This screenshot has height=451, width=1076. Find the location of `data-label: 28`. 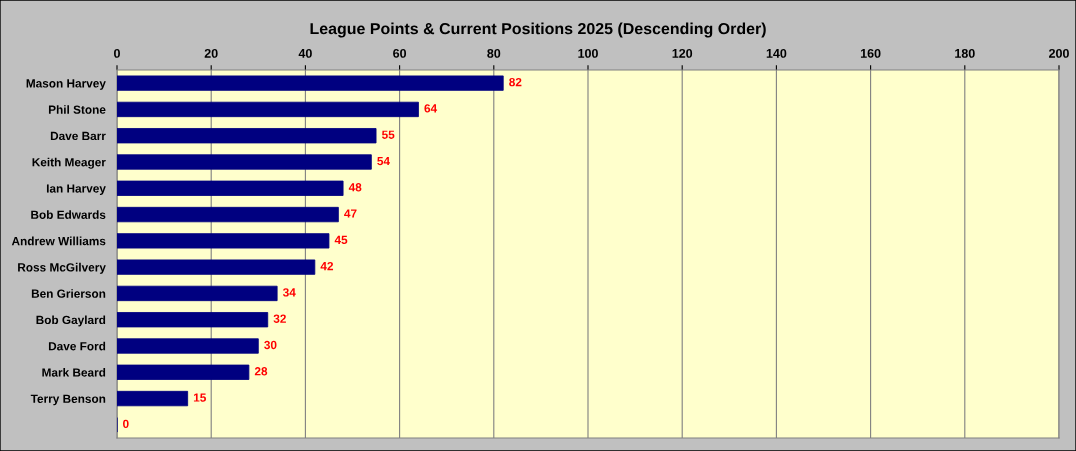

data-label: 28 is located at coordinates (261, 371).